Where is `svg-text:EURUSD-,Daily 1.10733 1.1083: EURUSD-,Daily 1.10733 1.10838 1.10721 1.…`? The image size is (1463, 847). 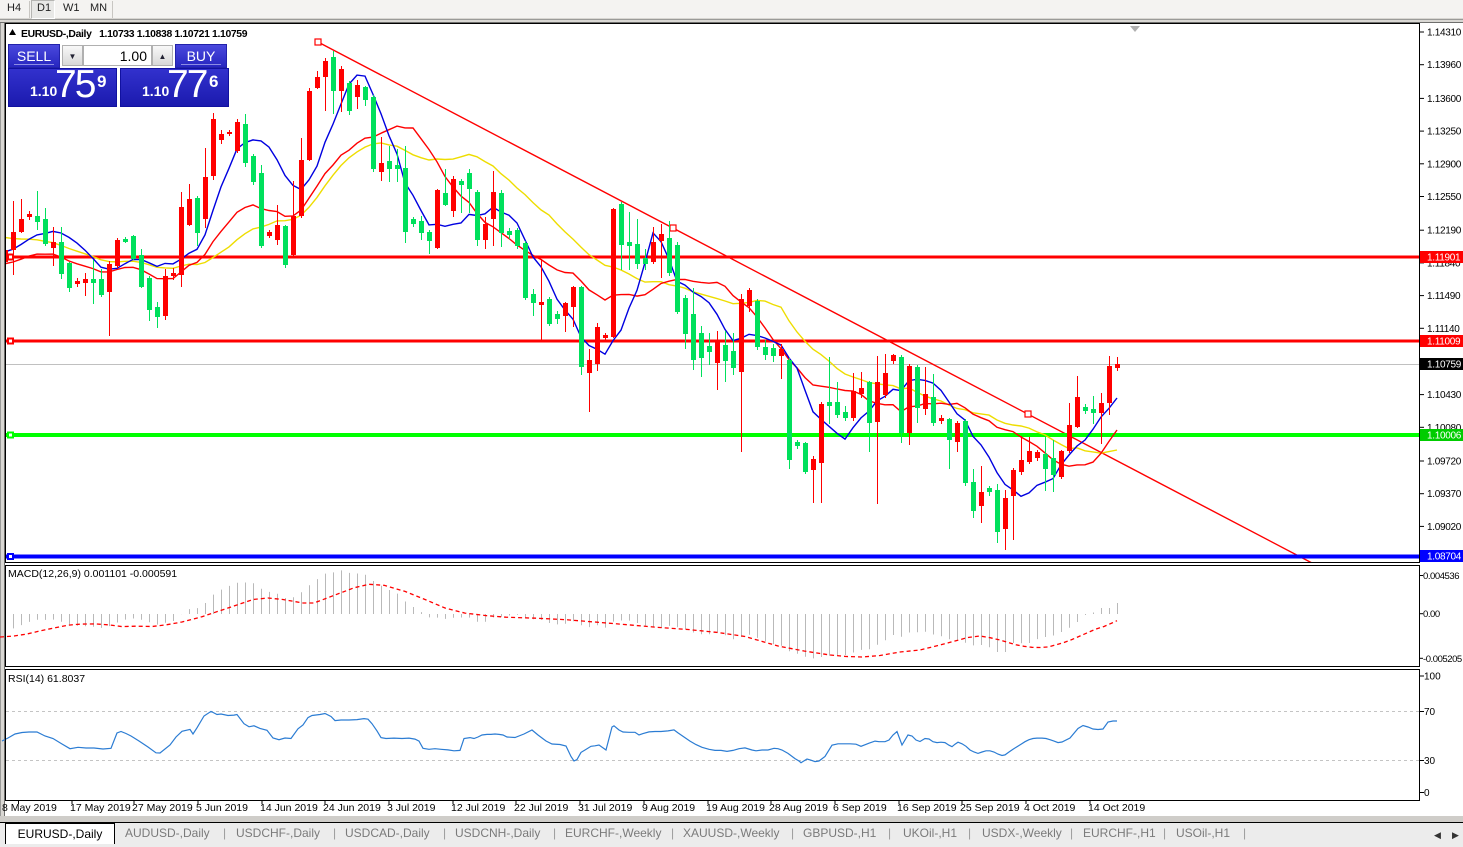
svg-text:EURUSD-,Daily 1.10733 1.1083: EURUSD-,Daily 1.10733 1.10838 1.10721 1.… is located at coordinates (134, 34).